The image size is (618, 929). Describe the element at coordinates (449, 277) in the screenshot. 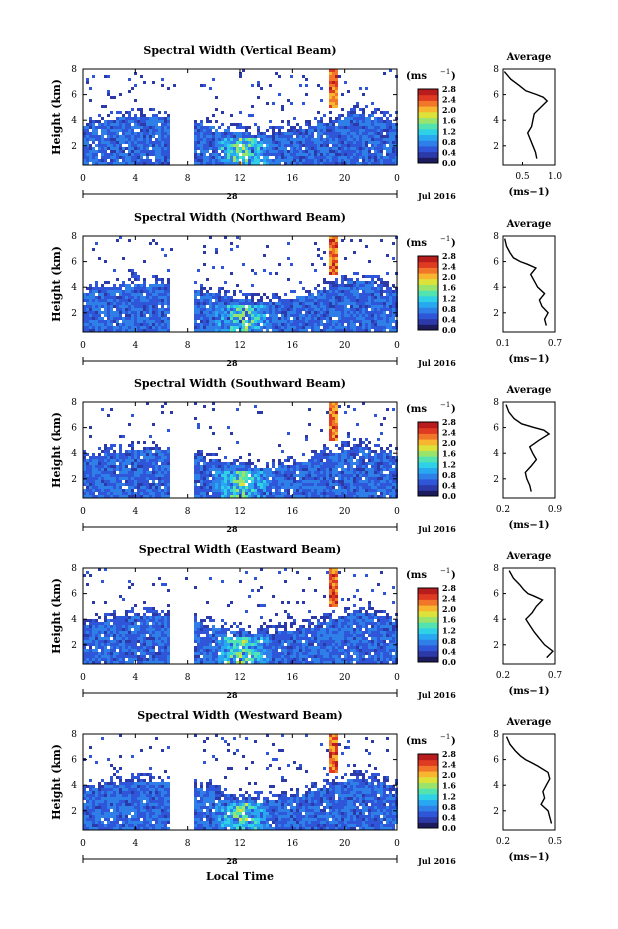

I see `colorbar-tick-label: 2.0` at that location.